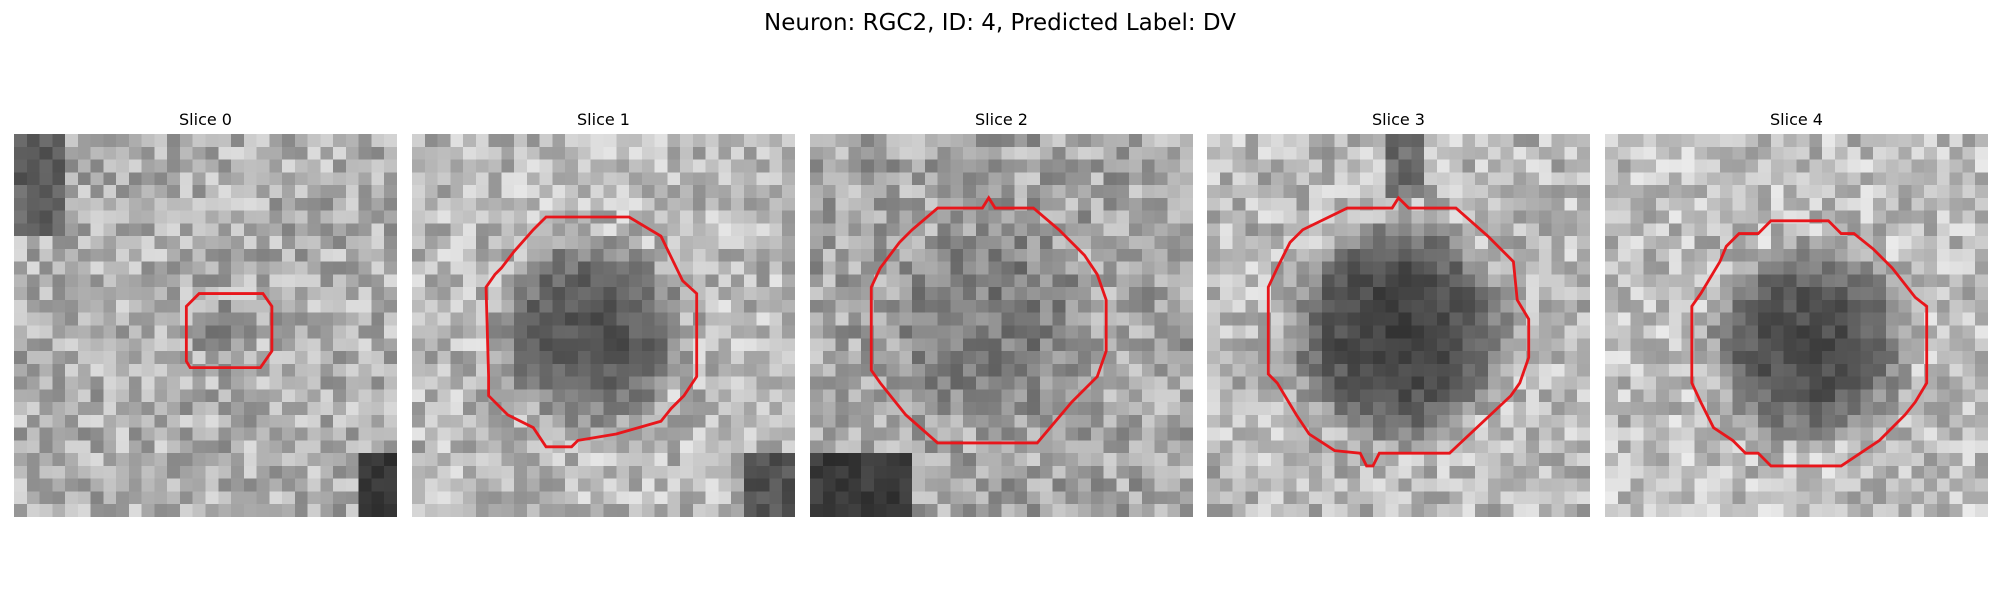 This screenshot has width=2000, height=600. I want to click on slice-title: Slice 1, so click(603, 119).